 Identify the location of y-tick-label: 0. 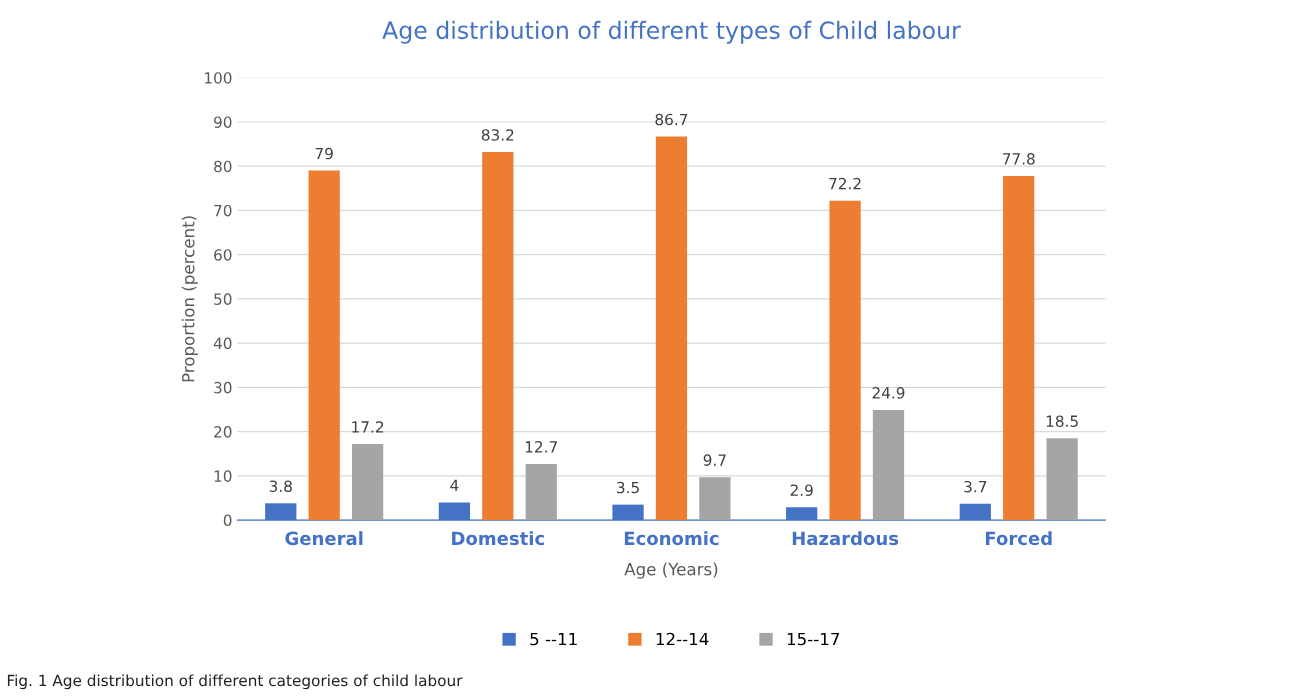
(227, 520).